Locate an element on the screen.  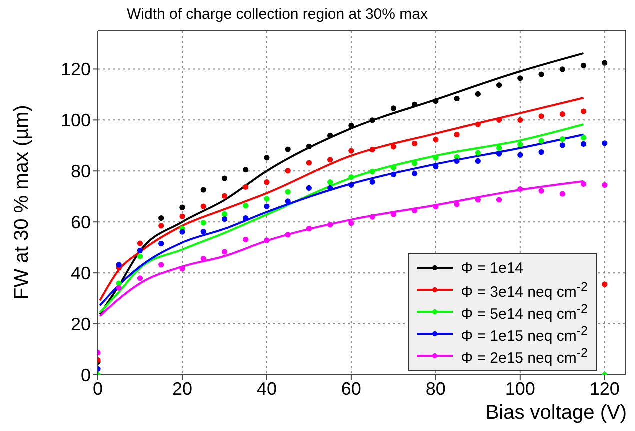
x-tick-label: 80 is located at coordinates (436, 388).